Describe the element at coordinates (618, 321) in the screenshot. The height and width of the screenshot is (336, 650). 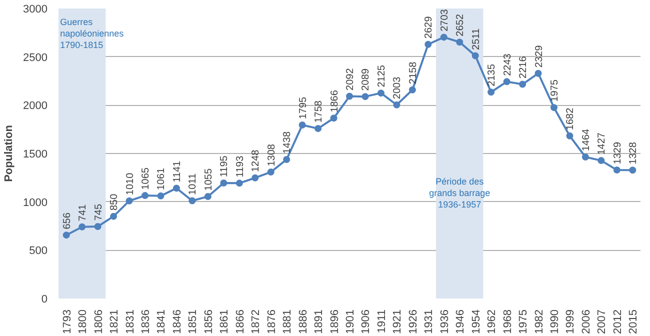
I see `x-tick-label: 2012` at that location.